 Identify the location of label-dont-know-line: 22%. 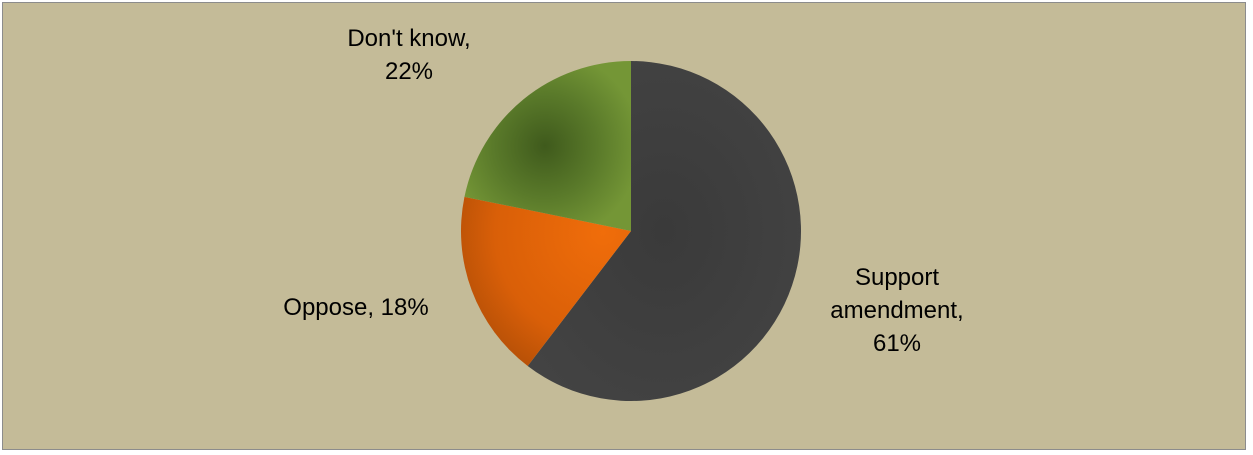
(409, 71).